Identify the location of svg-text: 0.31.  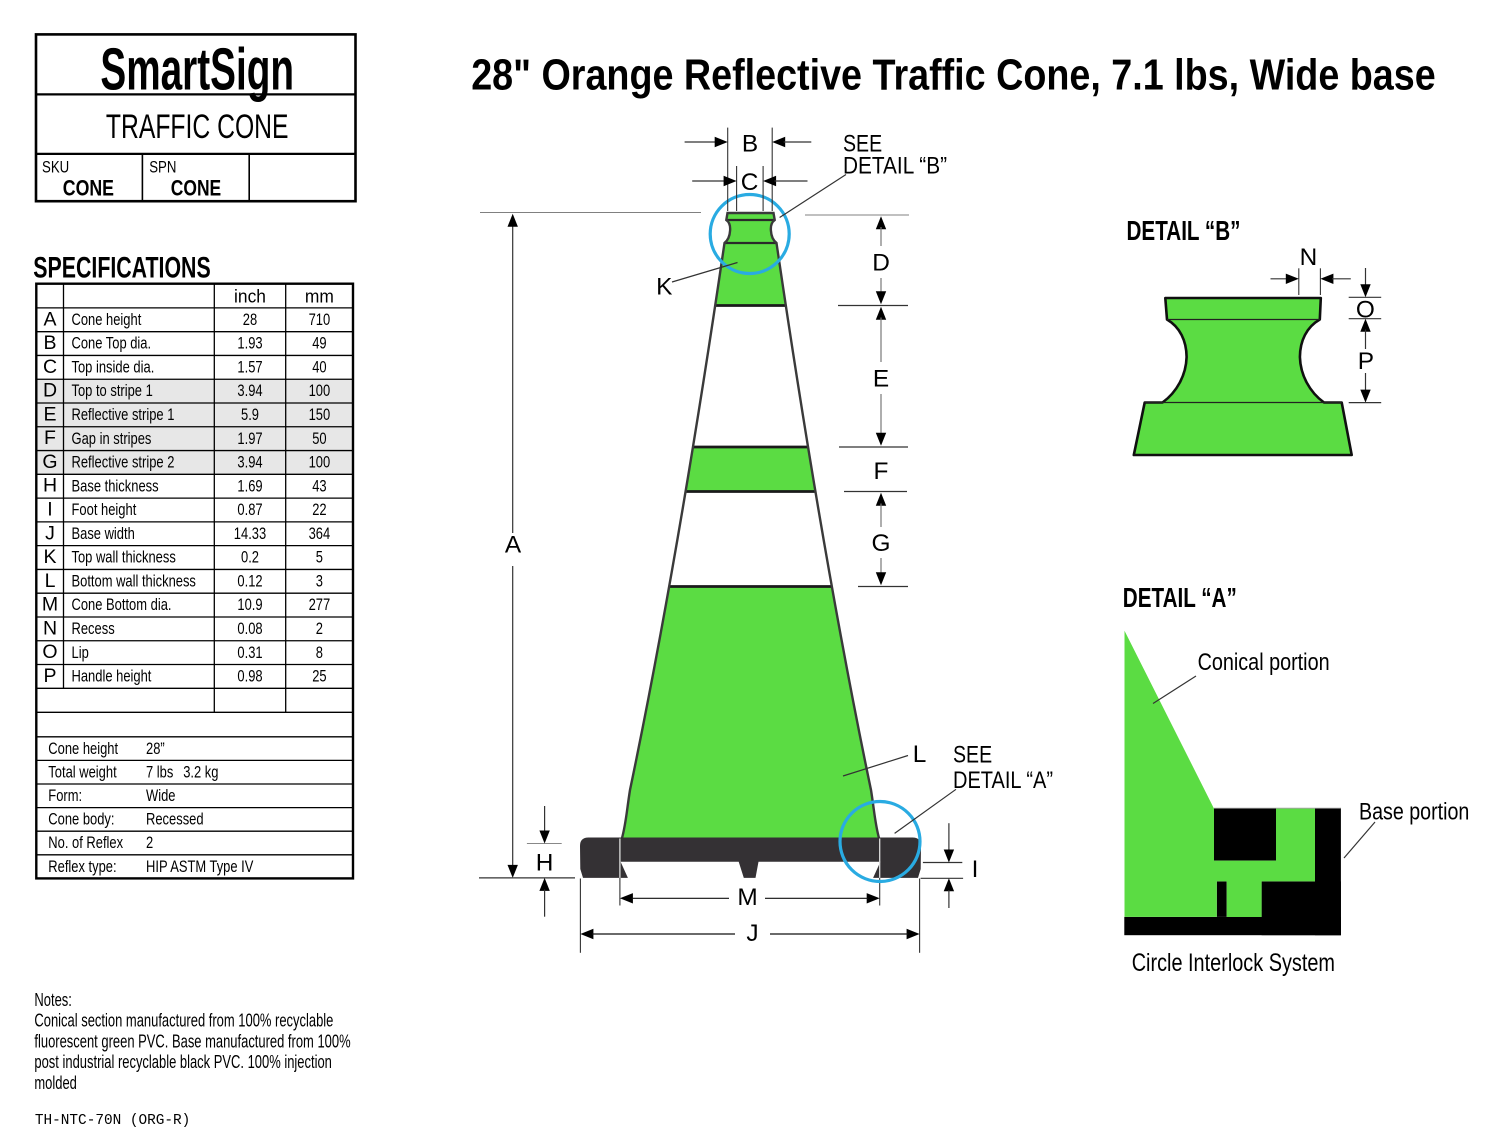
(249, 652).